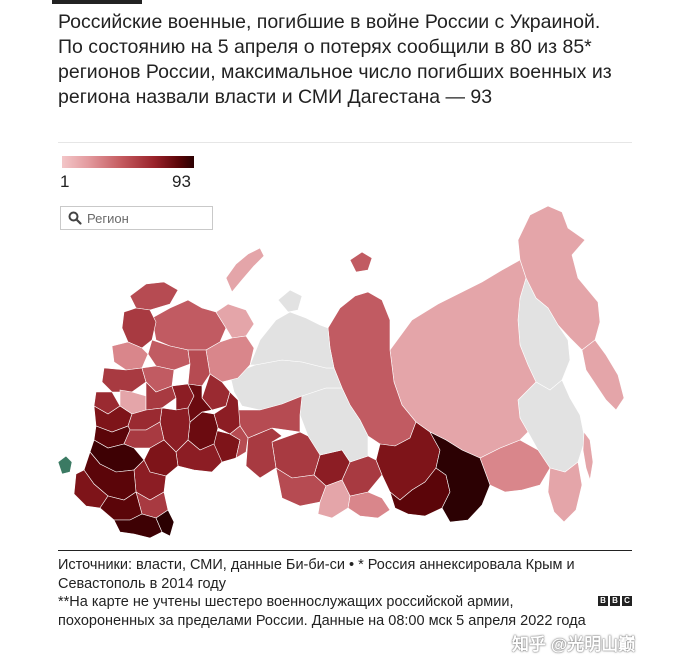 This screenshot has width=680, height=671. I want to click on region-severnaya-zemlya, so click(361, 262).